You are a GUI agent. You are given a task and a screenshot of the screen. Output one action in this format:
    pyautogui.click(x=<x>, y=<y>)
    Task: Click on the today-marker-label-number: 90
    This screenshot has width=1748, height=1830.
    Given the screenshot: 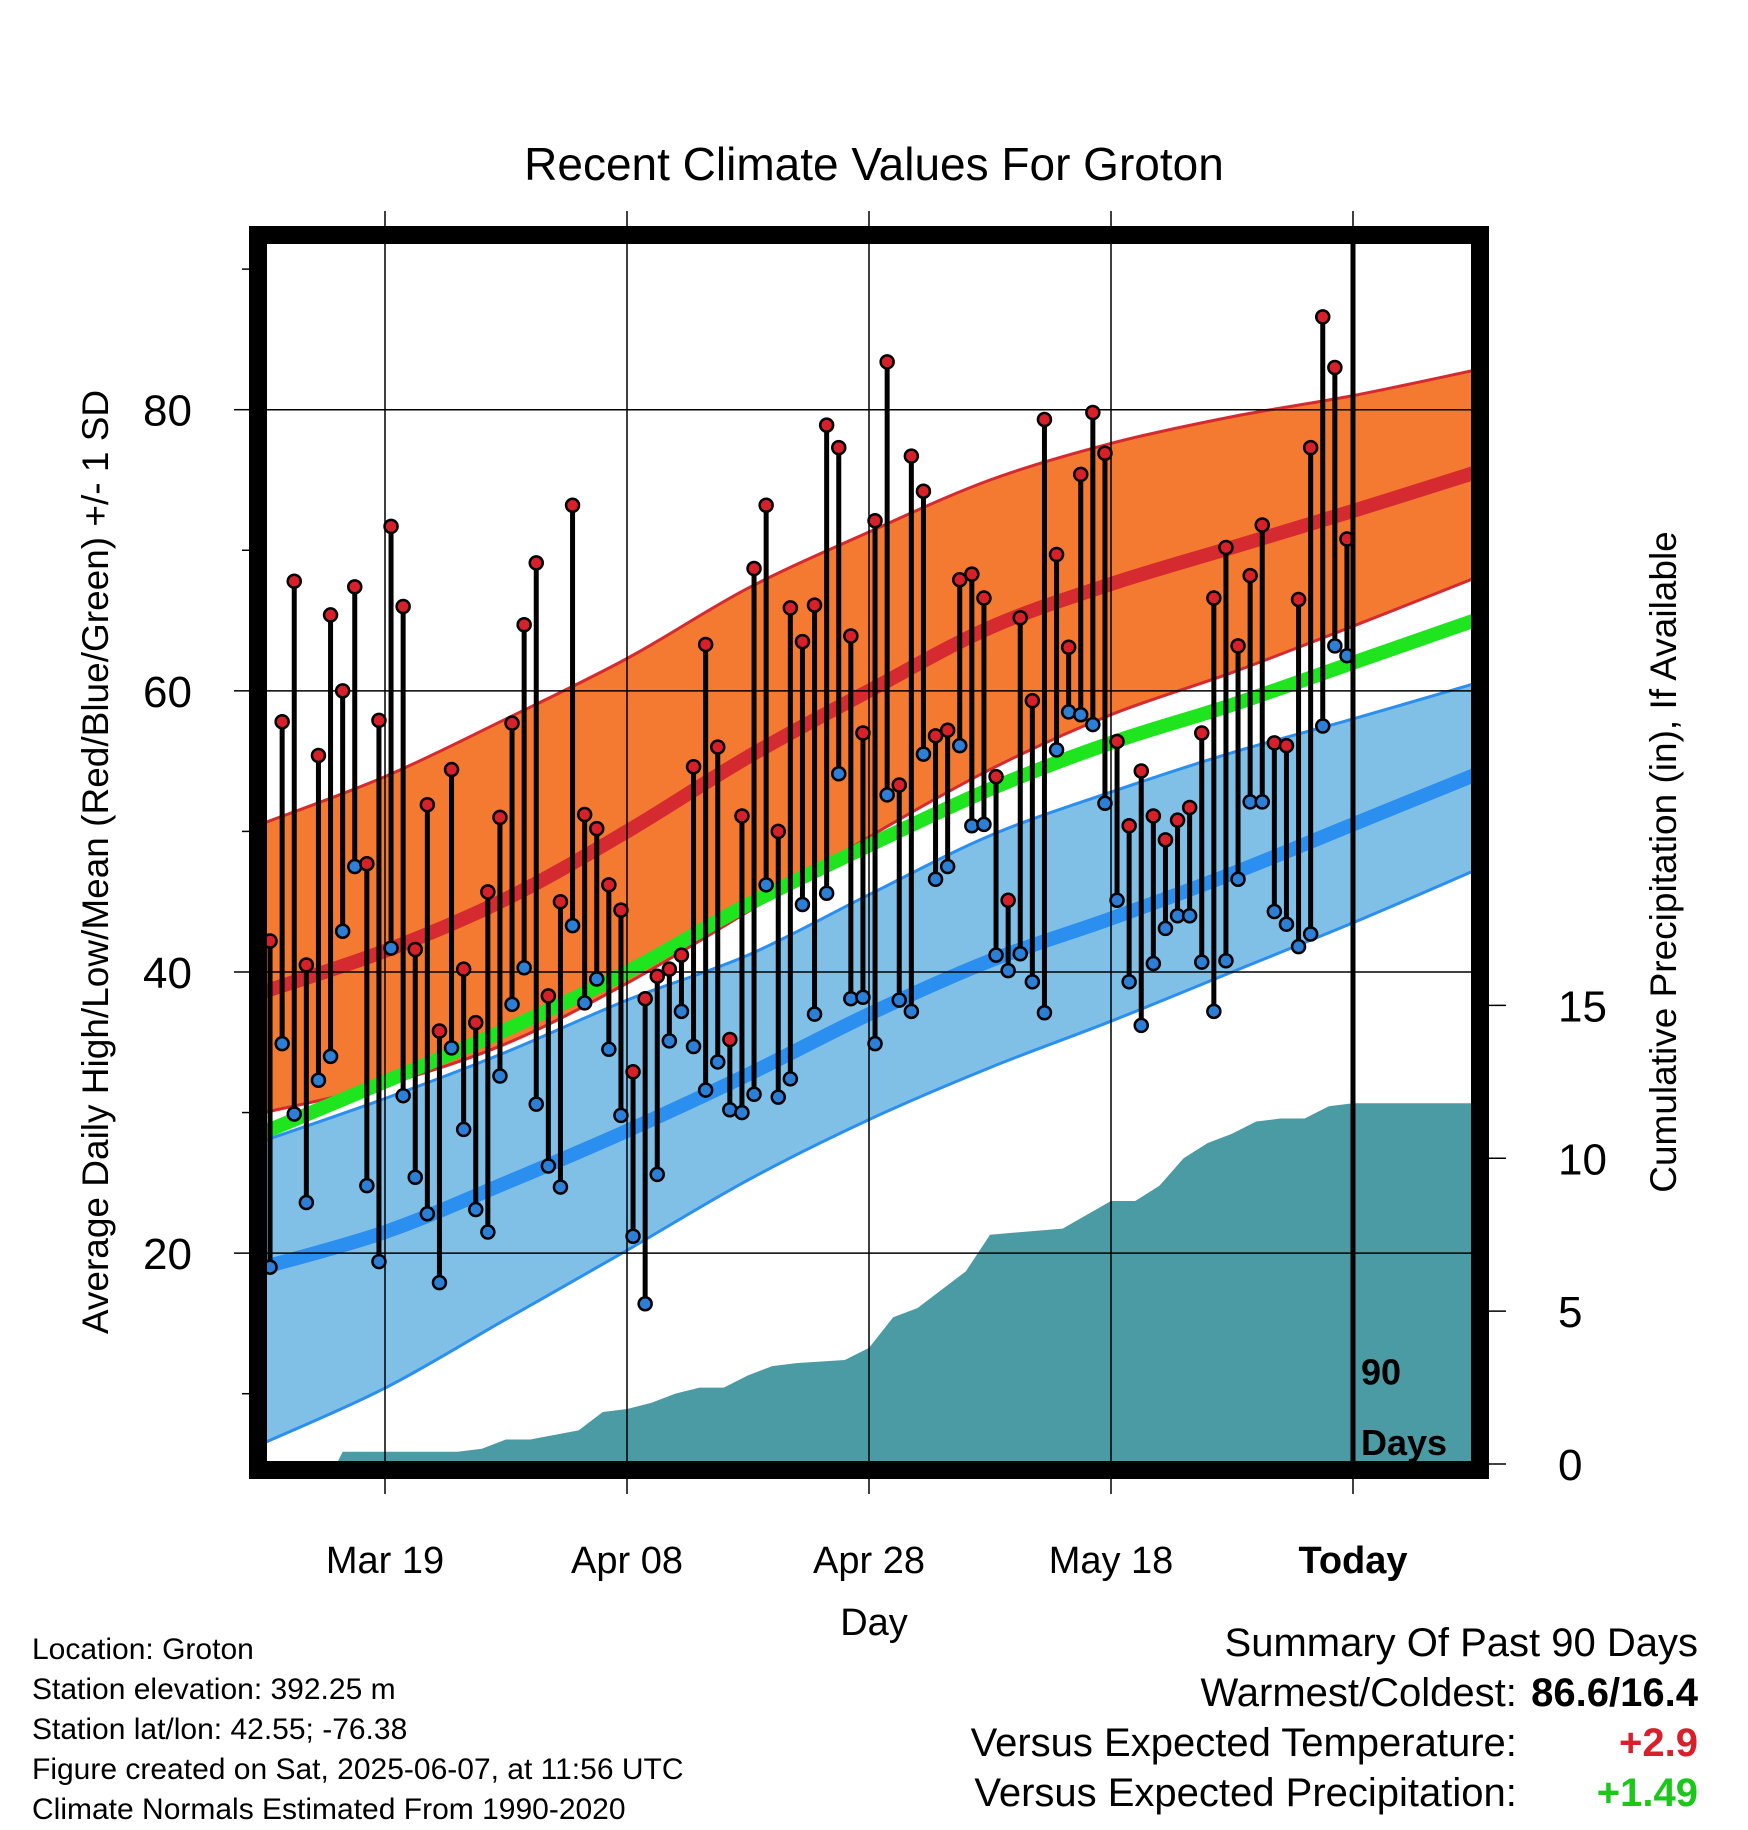 What is the action you would take?
    pyautogui.click(x=1381, y=1372)
    